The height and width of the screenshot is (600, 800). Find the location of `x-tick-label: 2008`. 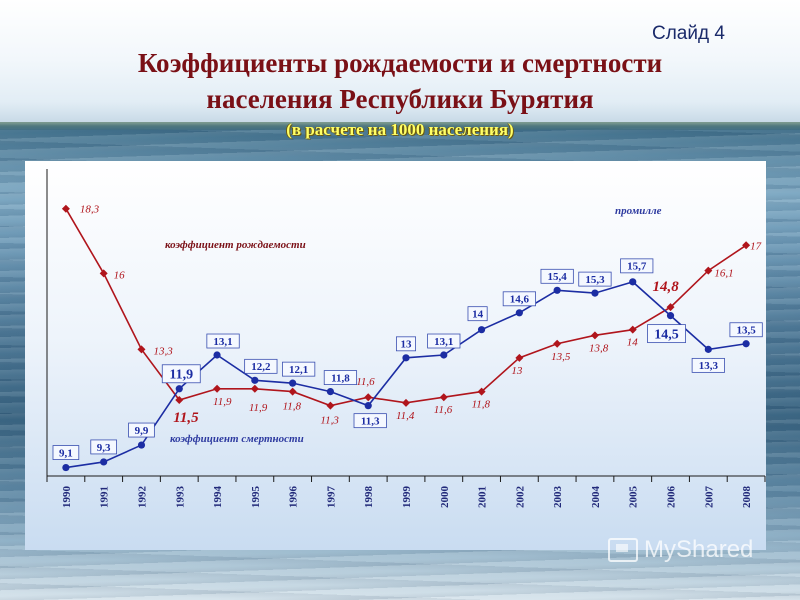

x-tick-label: 2008 is located at coordinates (747, 497).